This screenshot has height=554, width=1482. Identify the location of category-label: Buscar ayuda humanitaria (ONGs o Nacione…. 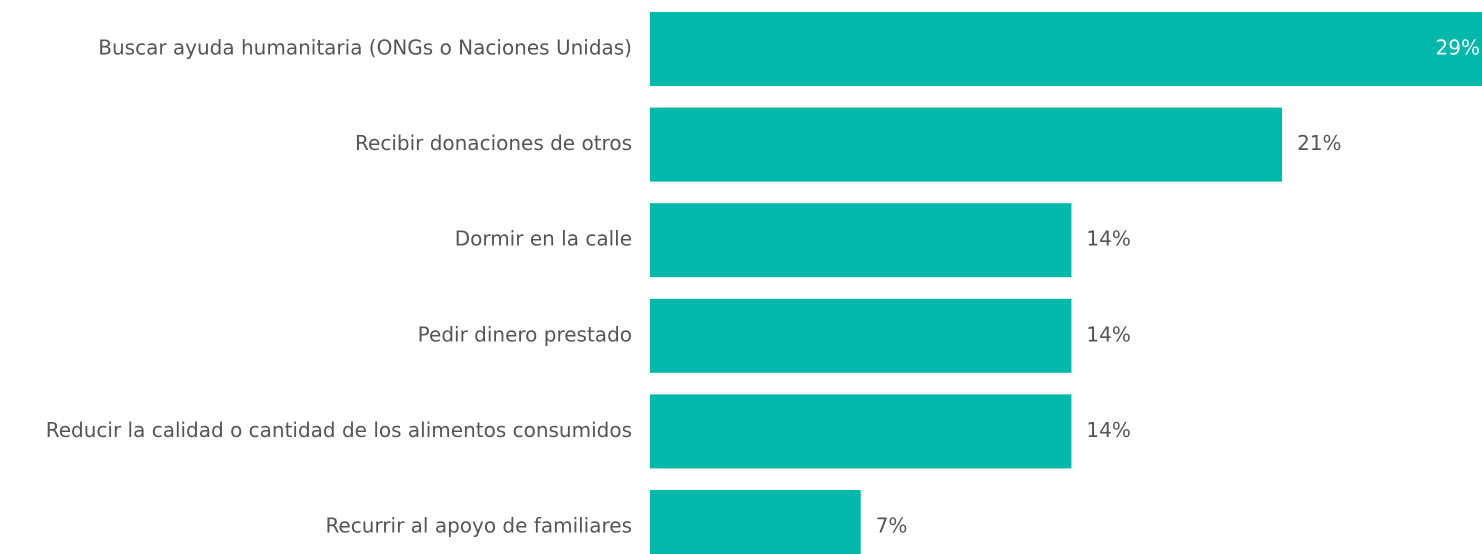
(365, 48).